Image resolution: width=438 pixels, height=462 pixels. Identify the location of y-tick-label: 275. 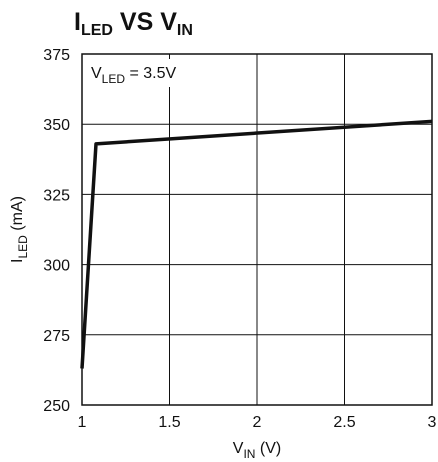
(56, 336).